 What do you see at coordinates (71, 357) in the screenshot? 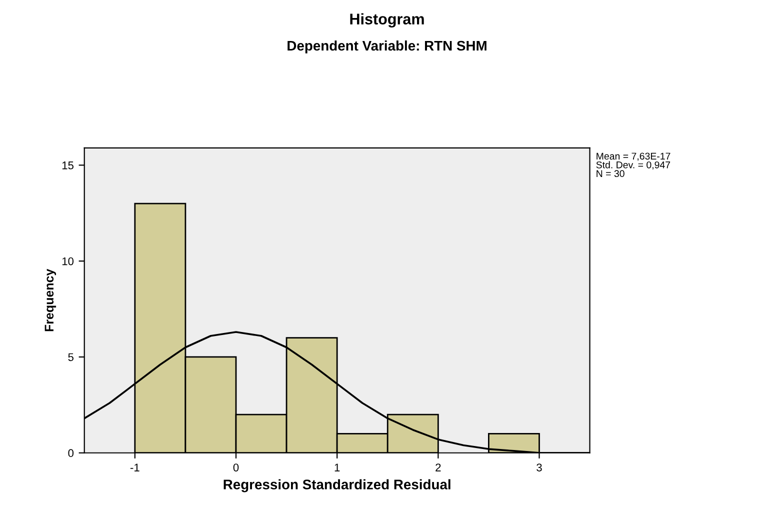
I see `y-tick-label: 5` at bounding box center [71, 357].